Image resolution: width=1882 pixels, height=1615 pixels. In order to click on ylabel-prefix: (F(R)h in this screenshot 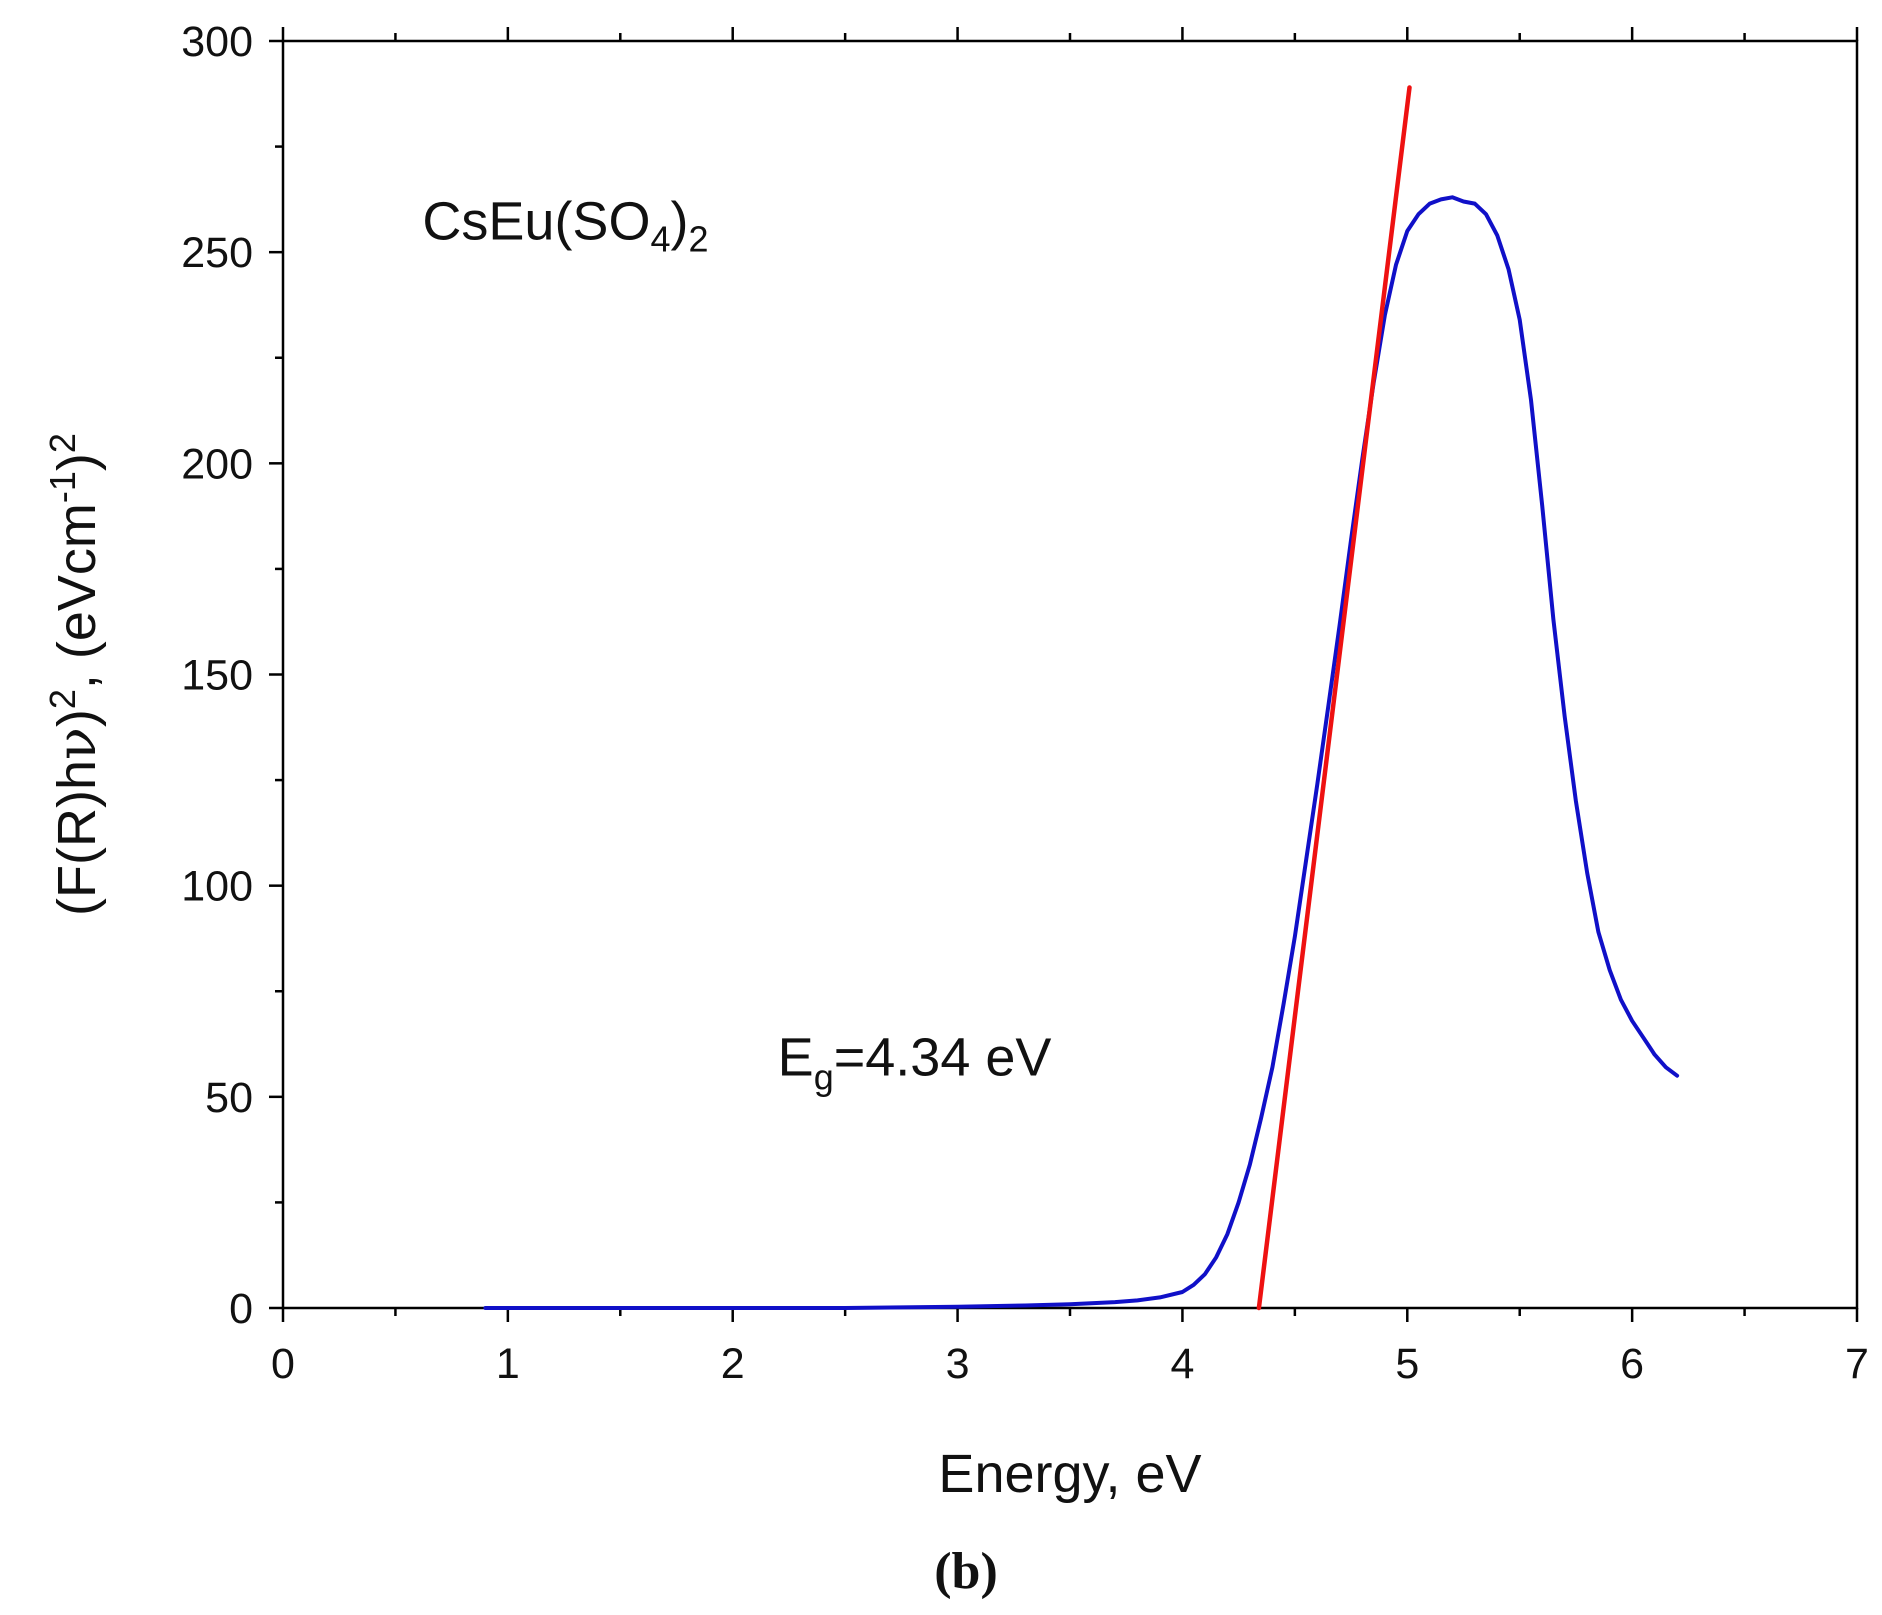, I will do `click(77, 838)`.